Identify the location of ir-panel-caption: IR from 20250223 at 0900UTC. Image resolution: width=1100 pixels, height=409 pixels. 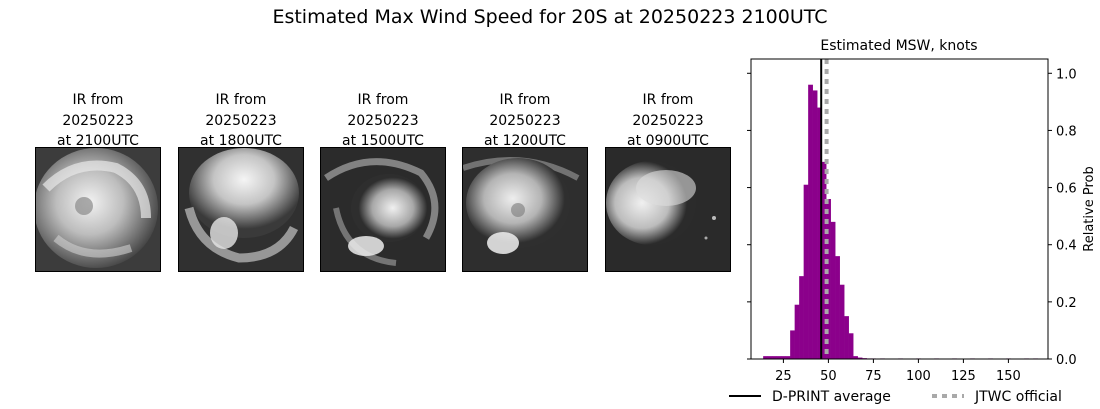
(668, 120).